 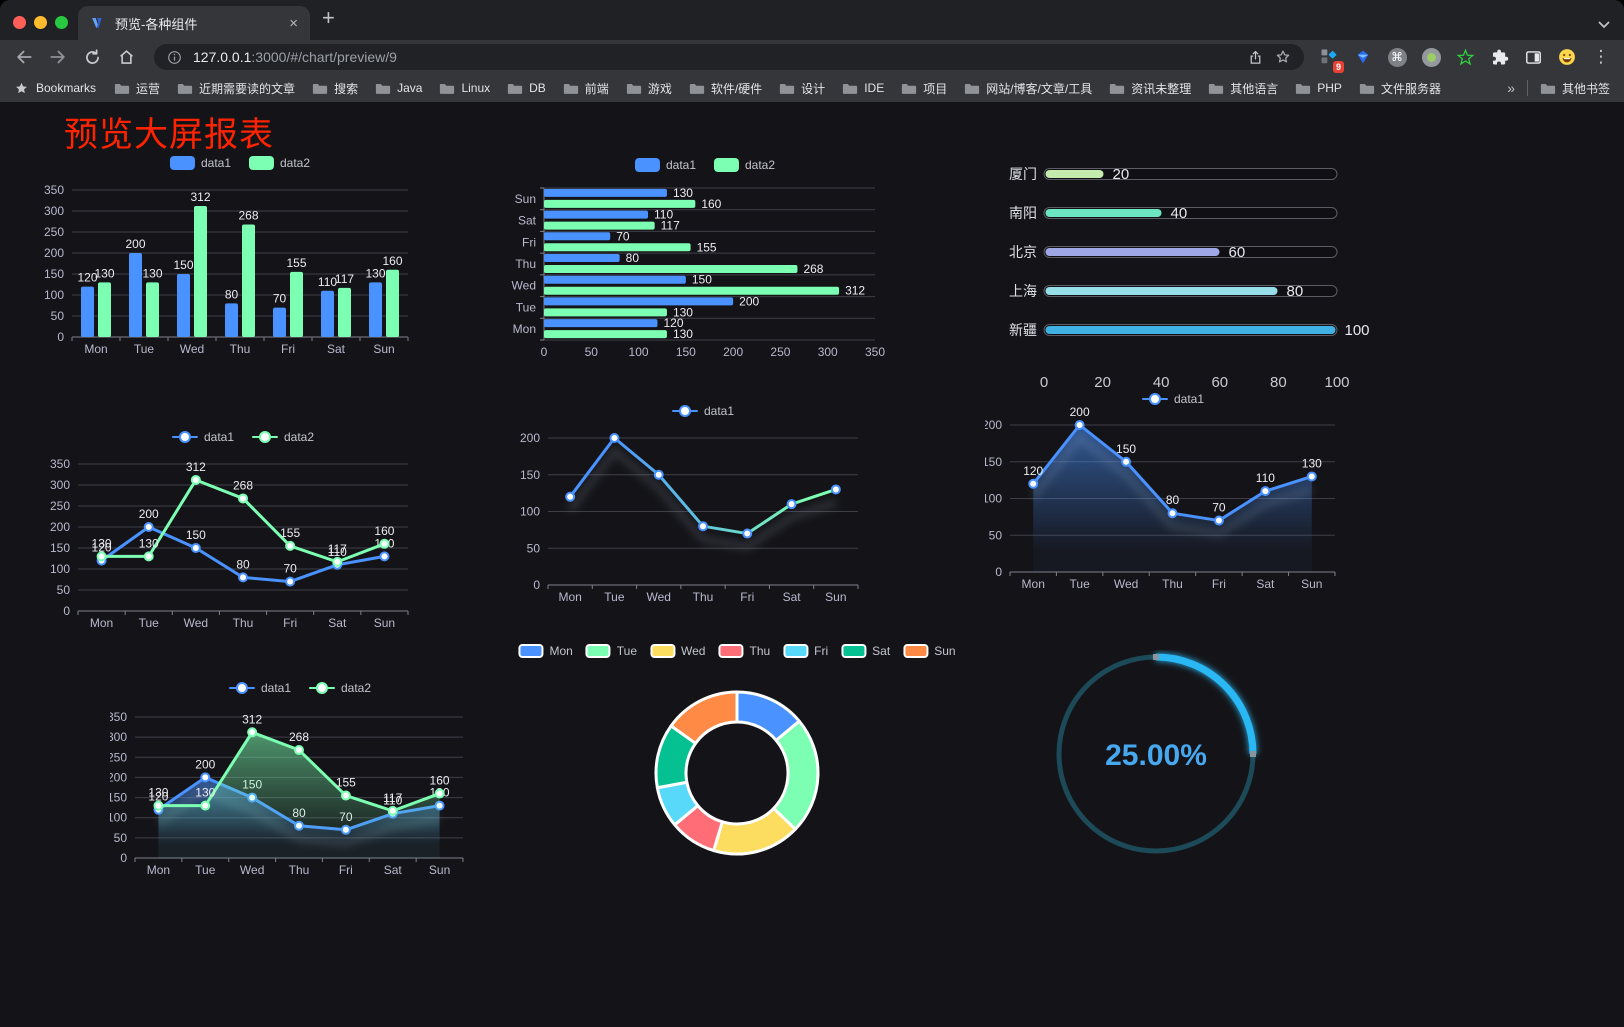 What do you see at coordinates (464, 88) in the screenshot?
I see `bookmark-folder: Linux` at bounding box center [464, 88].